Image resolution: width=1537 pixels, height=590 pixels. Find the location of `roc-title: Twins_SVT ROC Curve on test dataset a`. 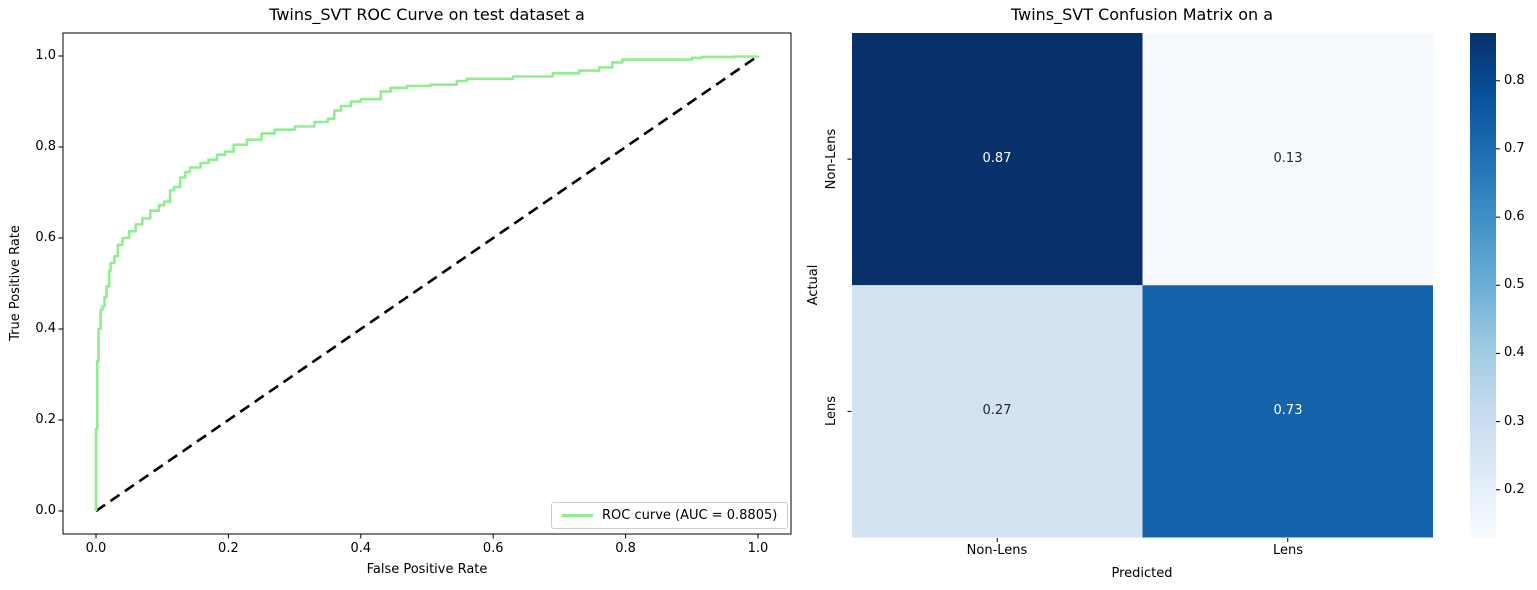

roc-title: Twins_SVT ROC Curve on test dataset a is located at coordinates (427, 14).